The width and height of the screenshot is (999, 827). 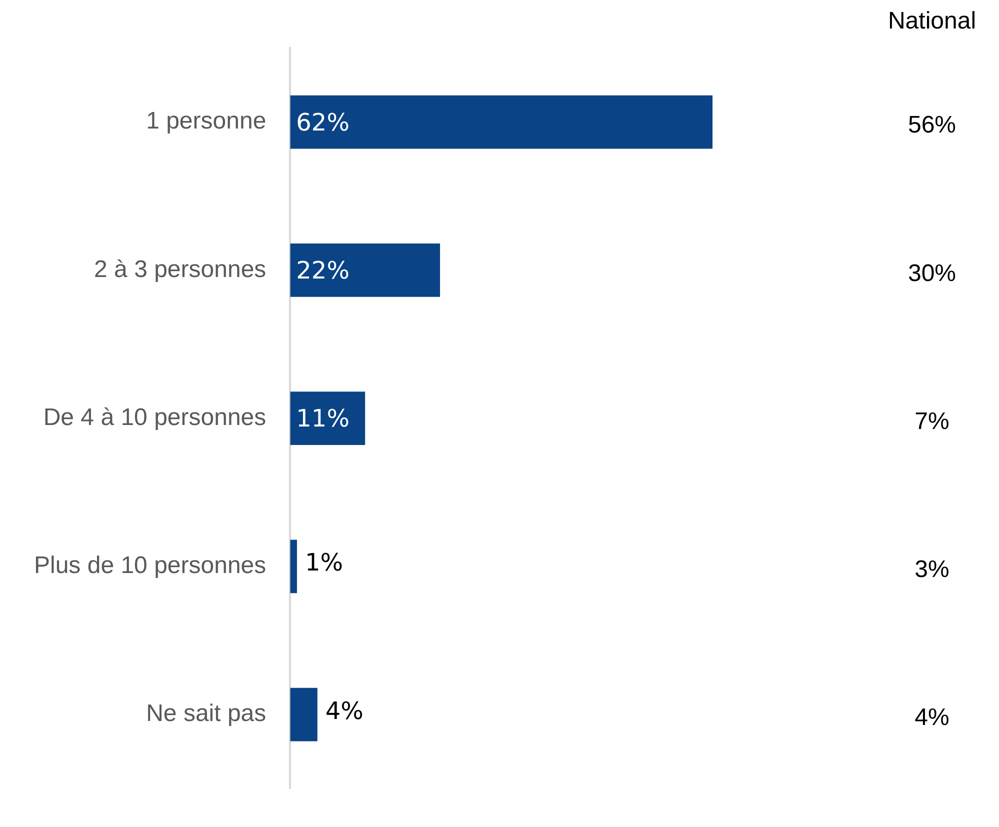 What do you see at coordinates (344, 710) in the screenshot?
I see `data-label: 4%` at bounding box center [344, 710].